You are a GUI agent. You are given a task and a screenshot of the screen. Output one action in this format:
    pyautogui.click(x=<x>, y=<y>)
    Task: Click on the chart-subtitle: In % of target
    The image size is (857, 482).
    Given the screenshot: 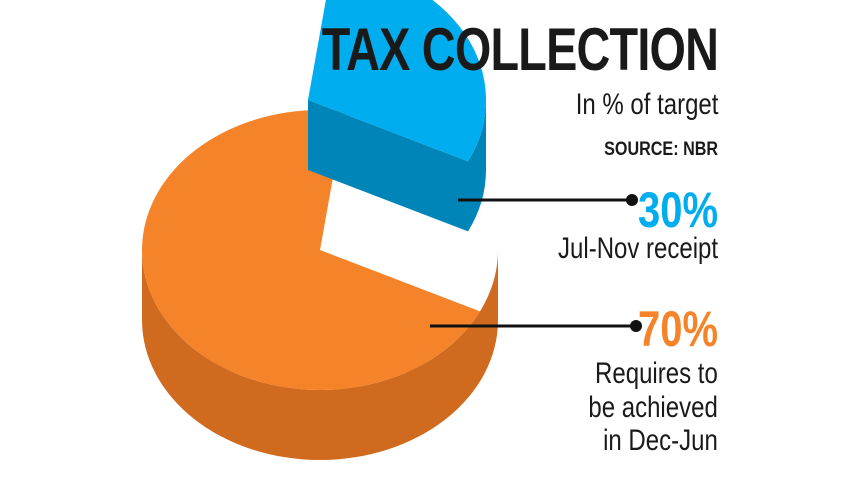 What is the action you would take?
    pyautogui.click(x=646, y=104)
    